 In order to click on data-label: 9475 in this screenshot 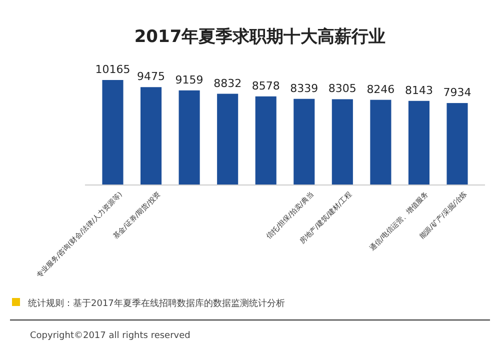, I will do `click(151, 77)`.